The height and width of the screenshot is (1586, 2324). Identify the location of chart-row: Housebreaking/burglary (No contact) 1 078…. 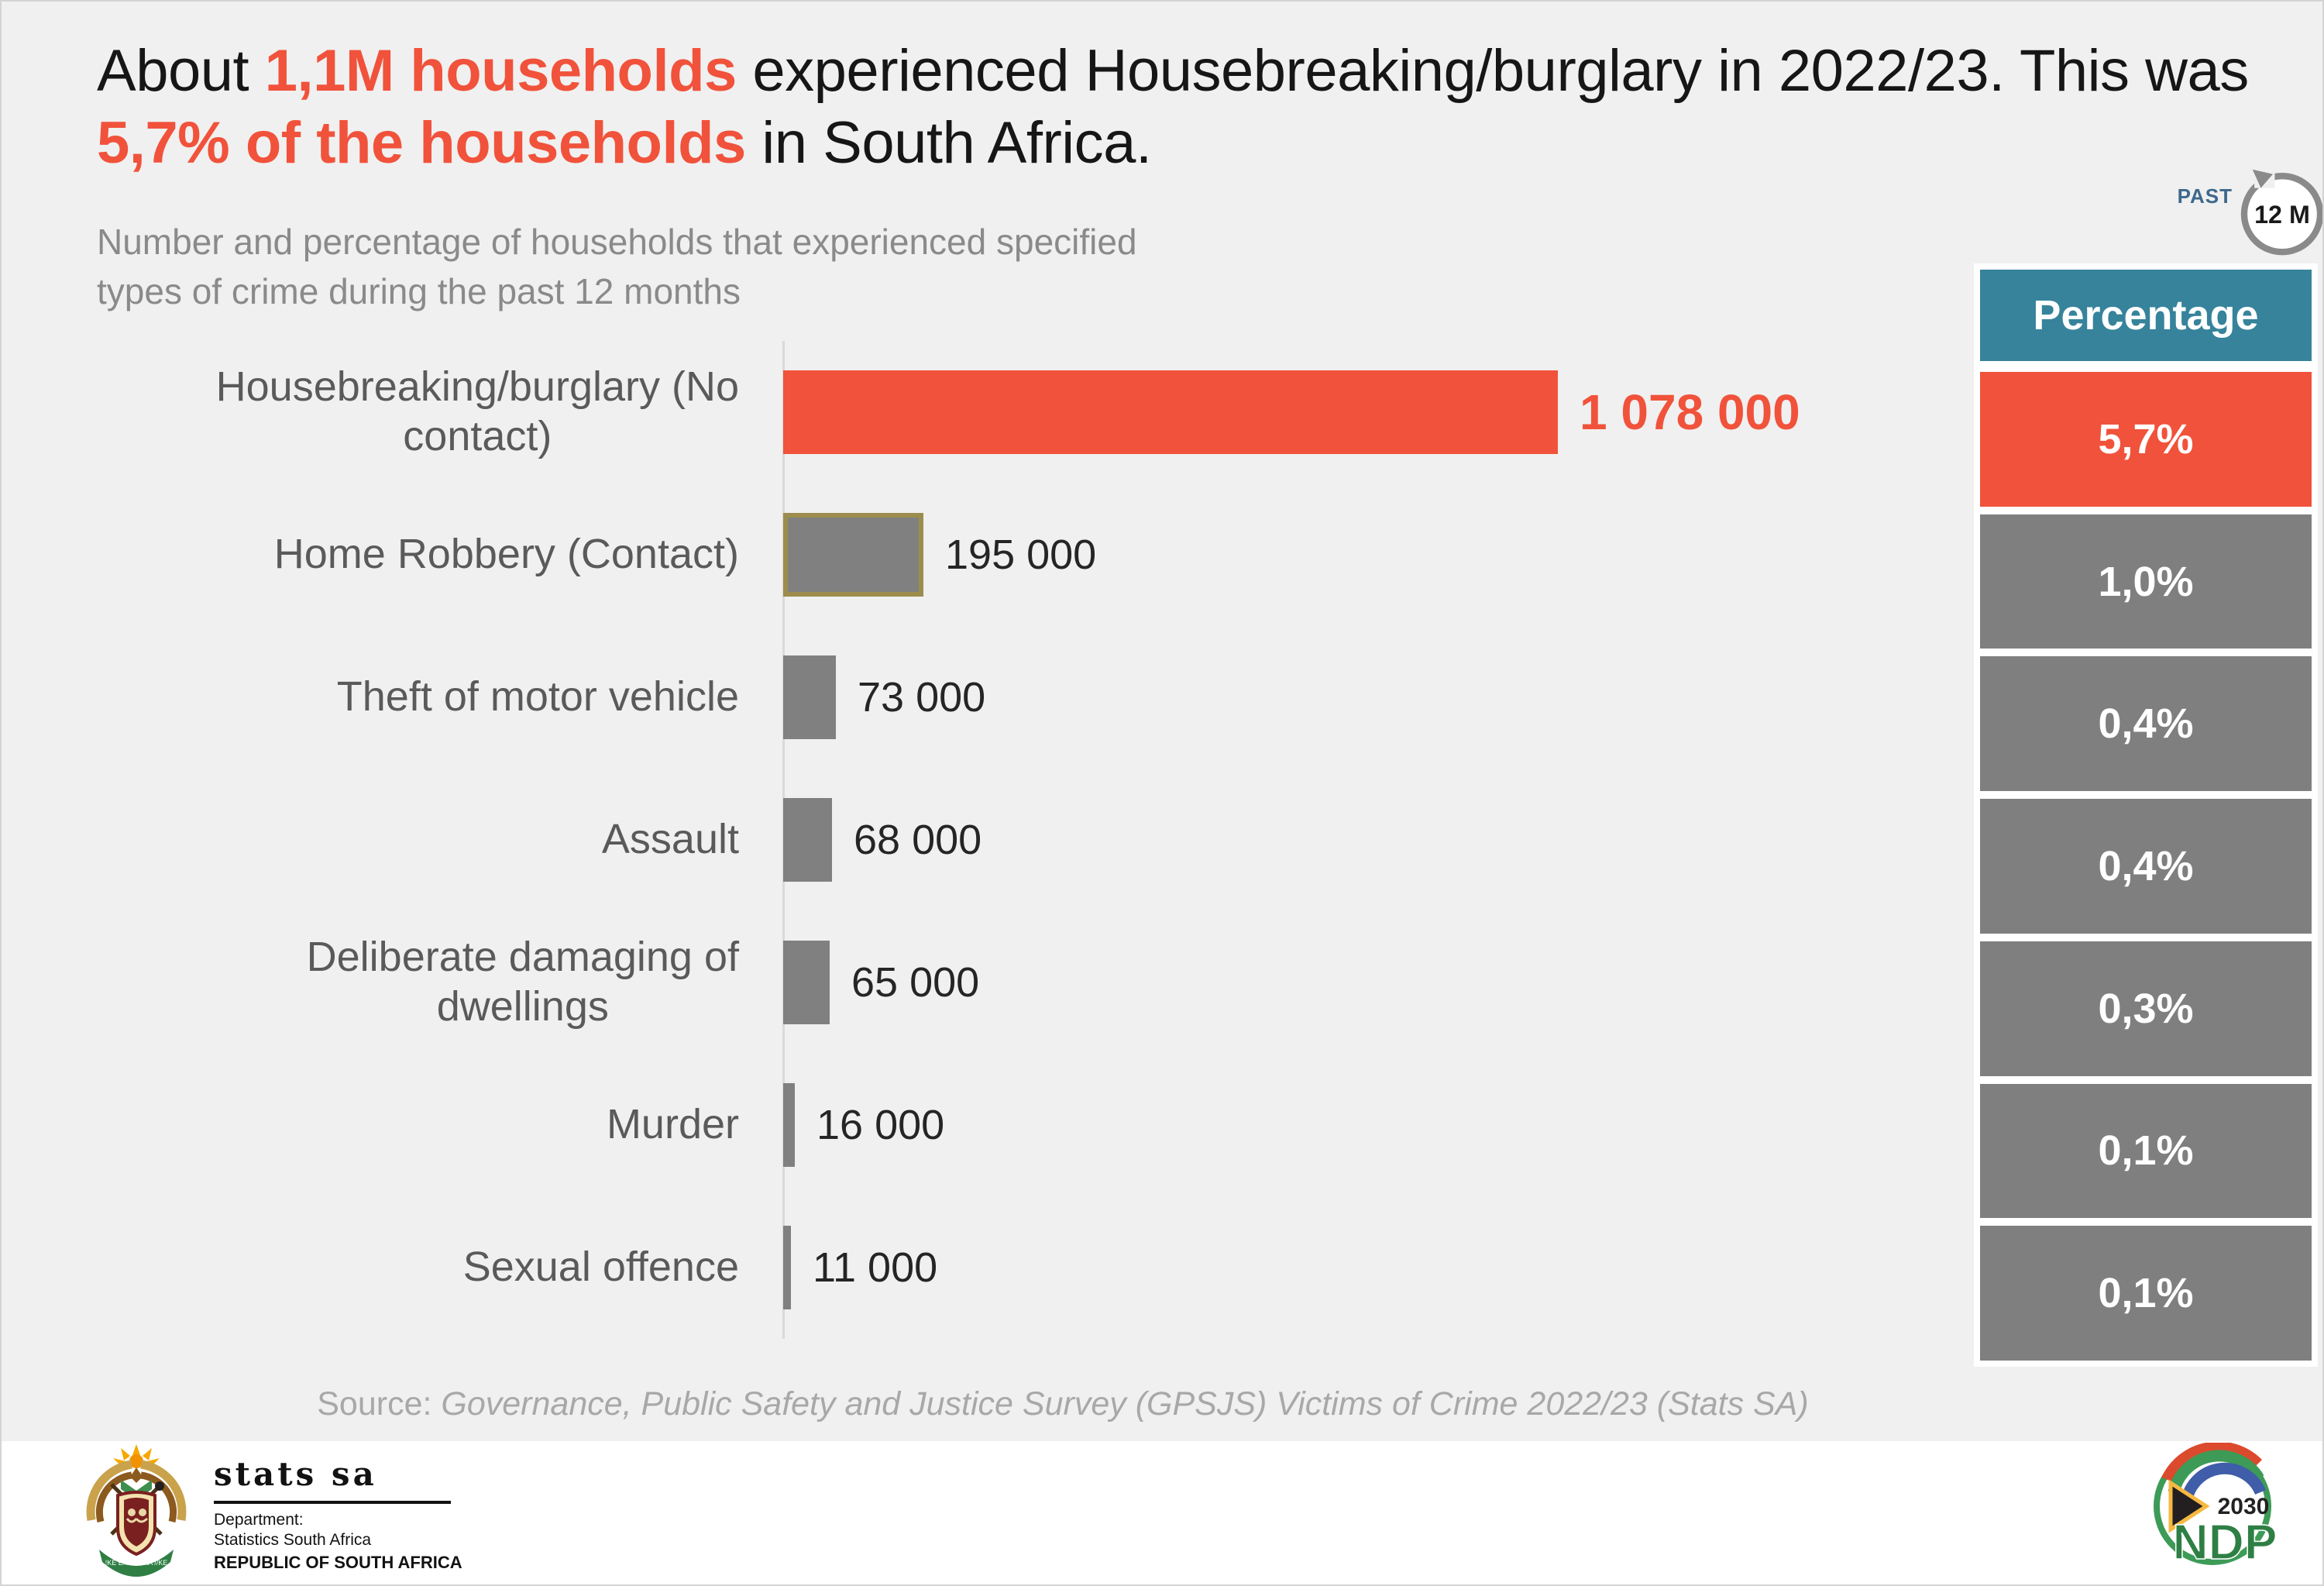
(978, 412).